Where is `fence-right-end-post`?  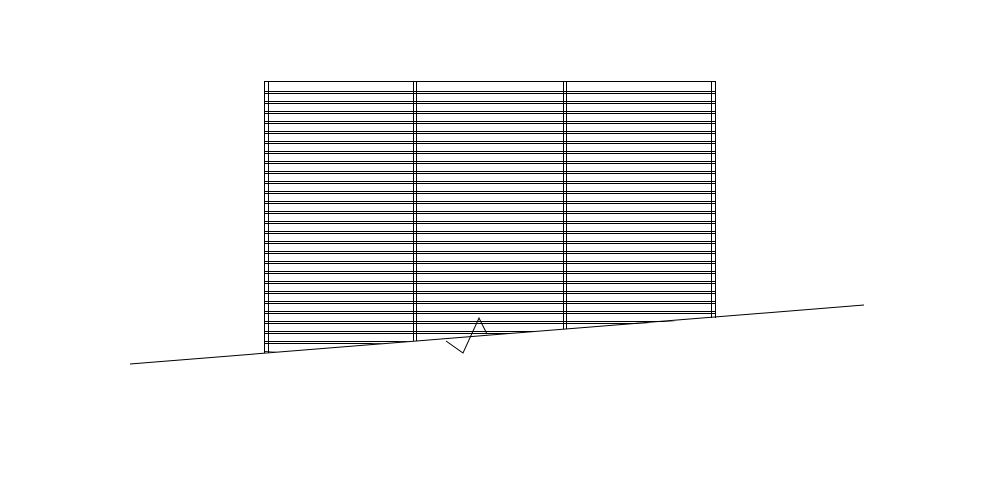 fence-right-end-post is located at coordinates (713, 199).